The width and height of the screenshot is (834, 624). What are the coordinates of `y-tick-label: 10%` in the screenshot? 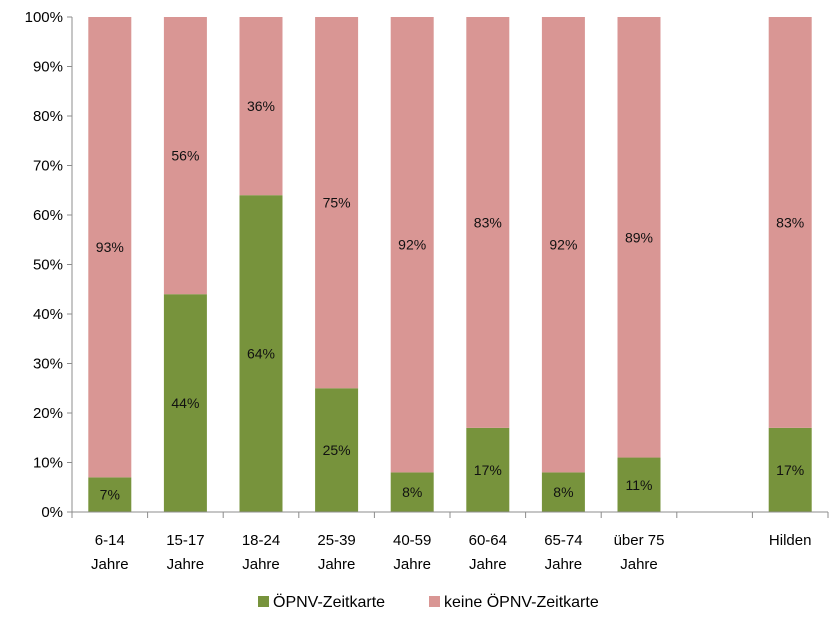 It's located at (48, 463).